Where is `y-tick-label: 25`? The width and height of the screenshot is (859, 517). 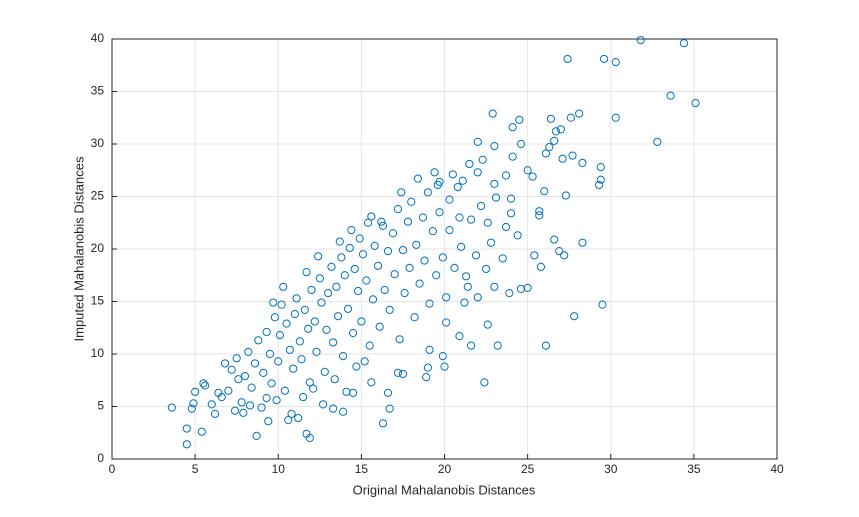 y-tick-label: 25 is located at coordinates (98, 196).